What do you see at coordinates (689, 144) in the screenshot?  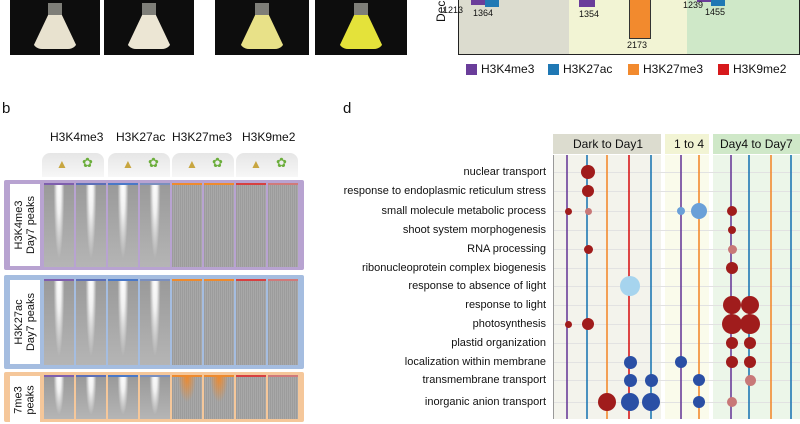 I see `go-group-label-2: 1 to 4` at bounding box center [689, 144].